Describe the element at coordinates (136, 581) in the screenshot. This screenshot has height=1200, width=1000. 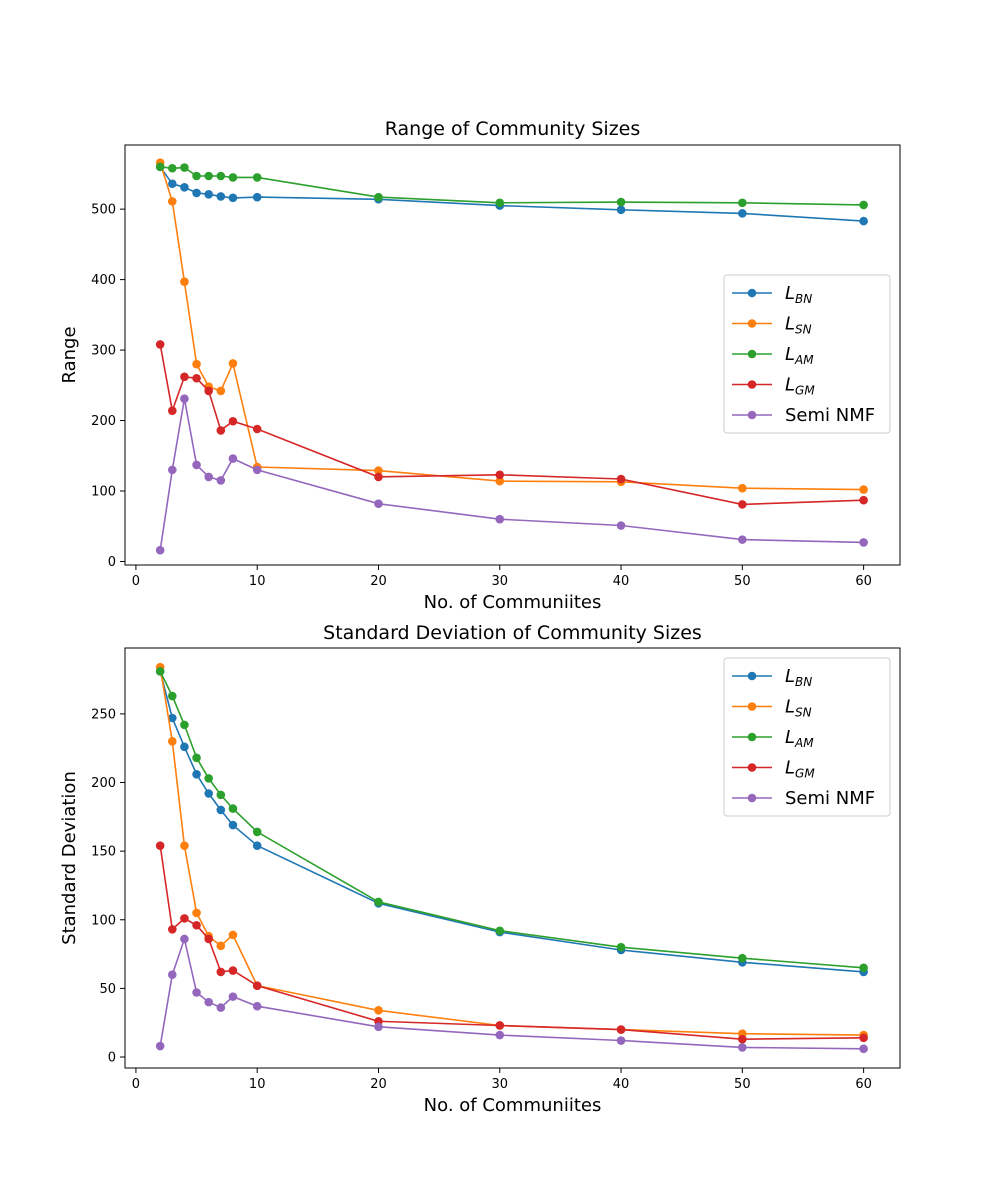
I see `x-tick-label: 0` at that location.